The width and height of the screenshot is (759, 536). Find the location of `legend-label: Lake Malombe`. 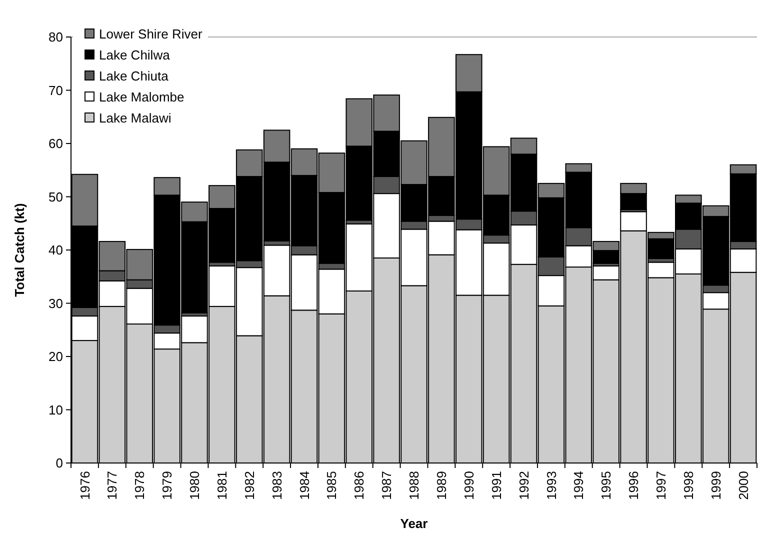

legend-label: Lake Malombe is located at coordinates (141, 97).